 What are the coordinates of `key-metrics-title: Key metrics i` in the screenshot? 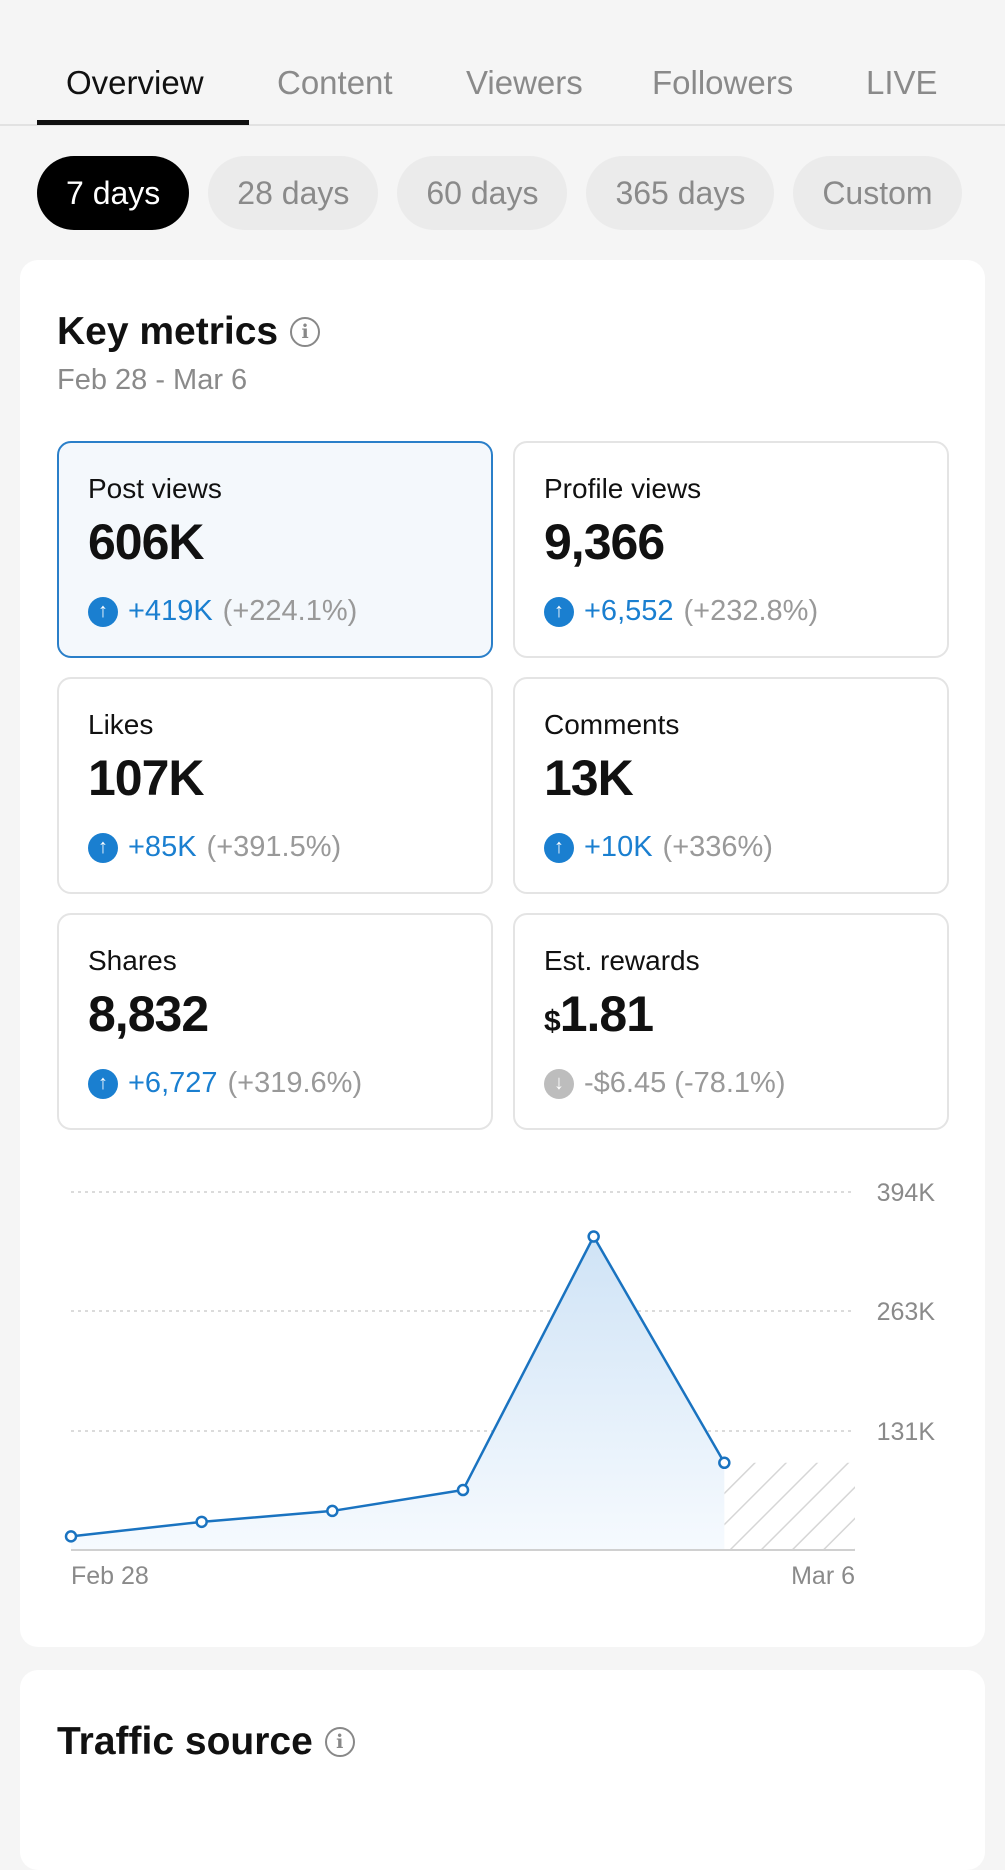 It's located at (189, 332).